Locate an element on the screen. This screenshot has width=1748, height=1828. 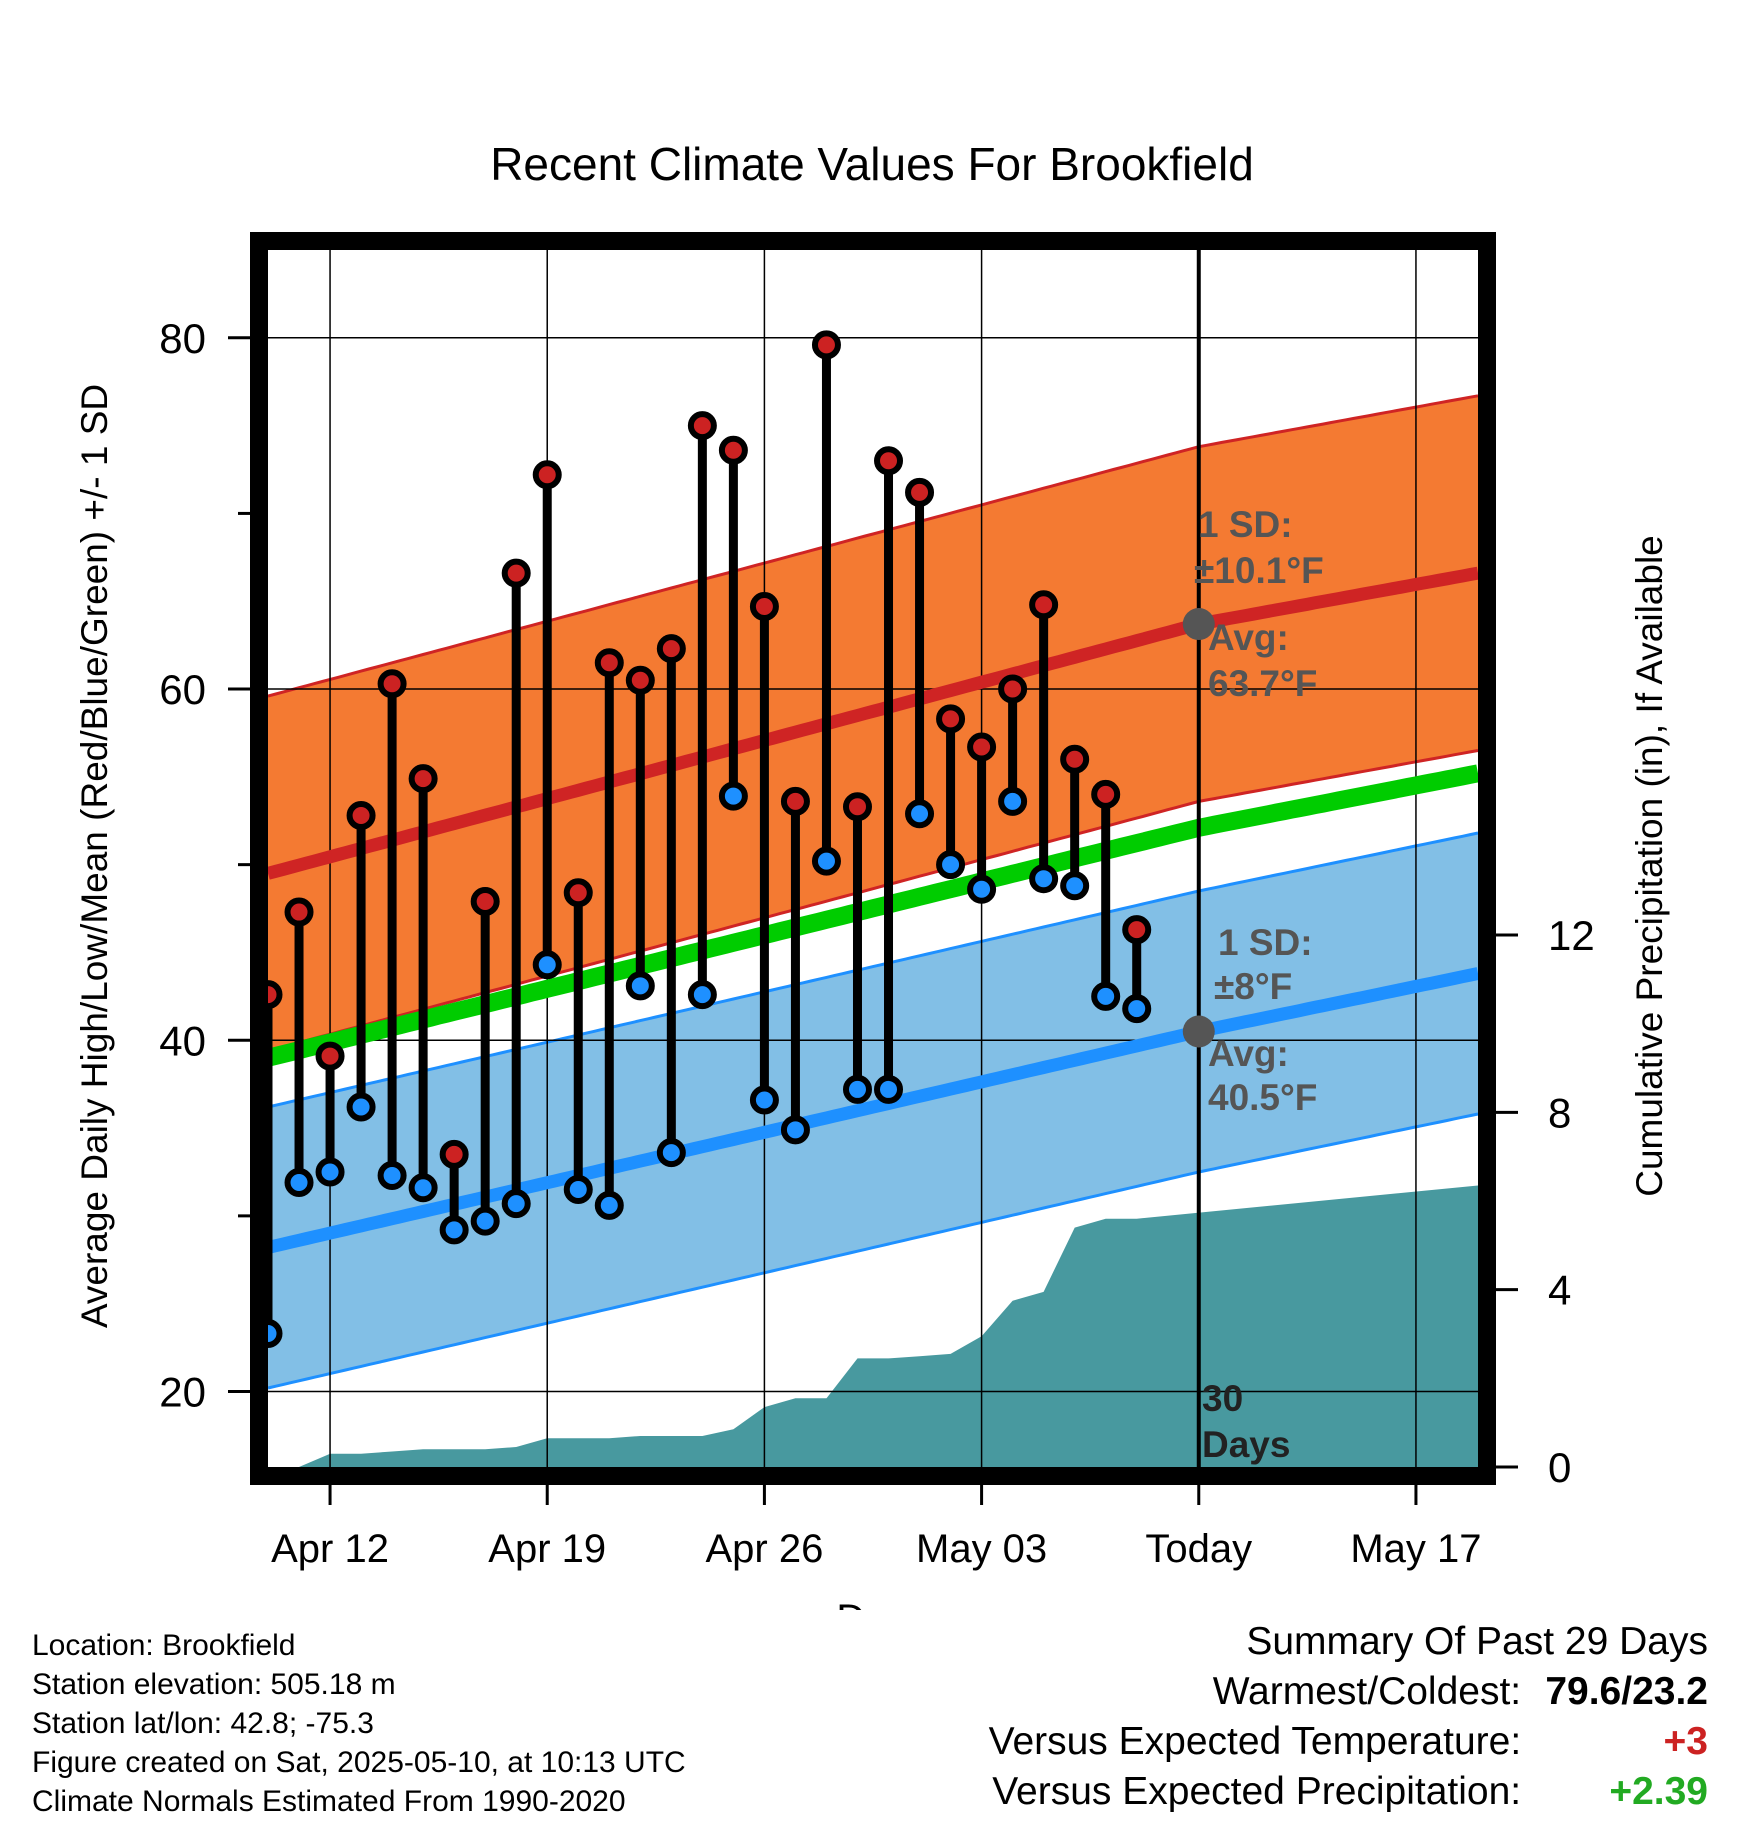
normals-text: Climate Normals Estimated From 1990-2020 is located at coordinates (329, 1801).